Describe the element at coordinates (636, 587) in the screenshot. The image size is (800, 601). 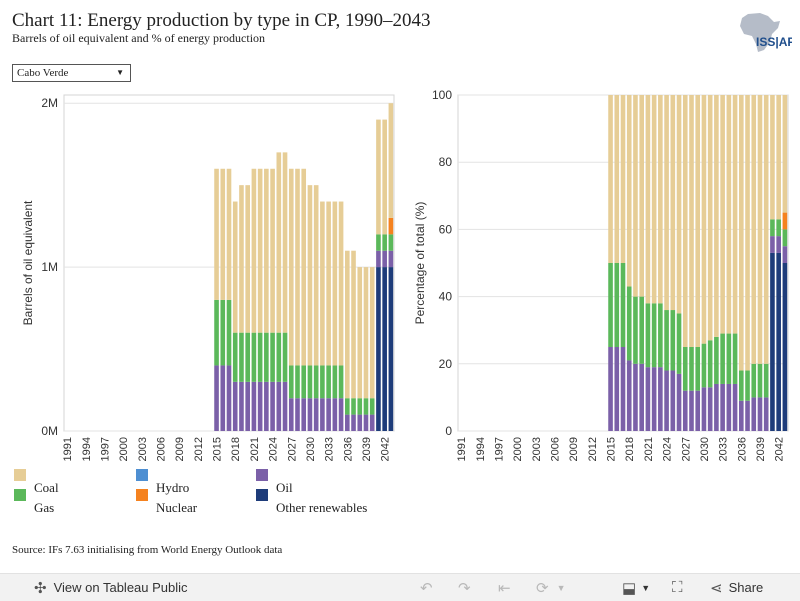
I see `download-button: ⬓ ▼` at that location.